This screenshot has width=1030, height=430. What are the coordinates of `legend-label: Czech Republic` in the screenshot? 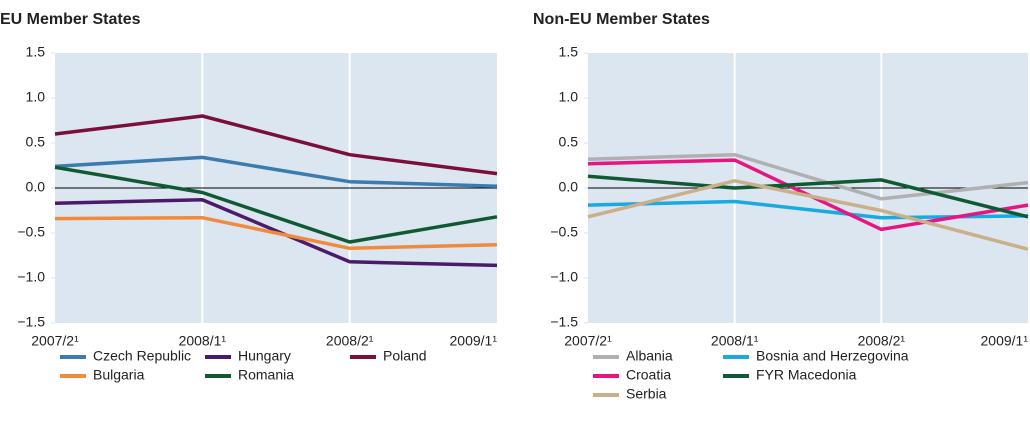 It's located at (142, 356).